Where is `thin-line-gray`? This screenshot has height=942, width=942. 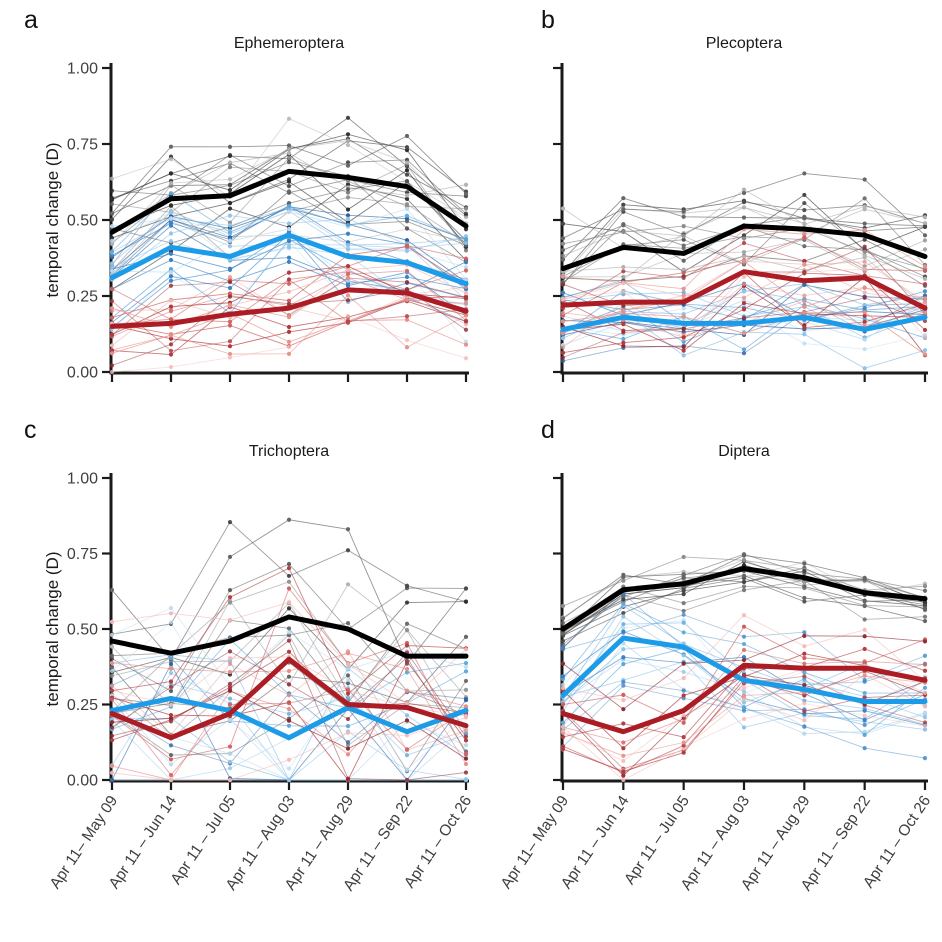 thin-line-gray is located at coordinates (289, 723).